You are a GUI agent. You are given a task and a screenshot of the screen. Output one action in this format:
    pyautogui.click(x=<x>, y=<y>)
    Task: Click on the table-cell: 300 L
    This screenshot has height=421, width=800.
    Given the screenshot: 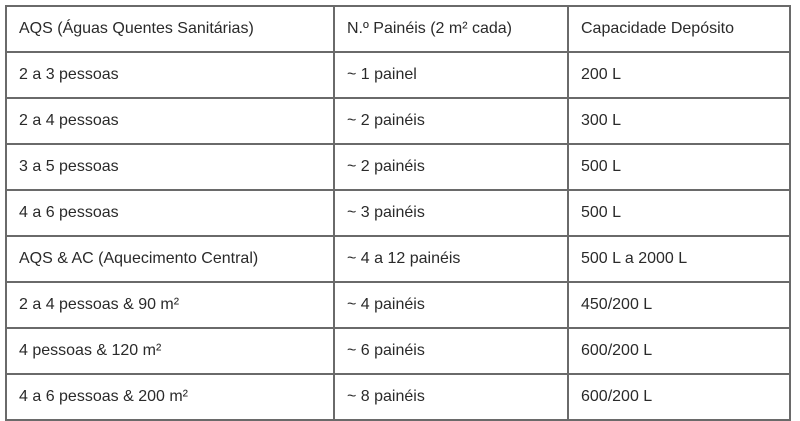 What is the action you would take?
    pyautogui.click(x=679, y=121)
    